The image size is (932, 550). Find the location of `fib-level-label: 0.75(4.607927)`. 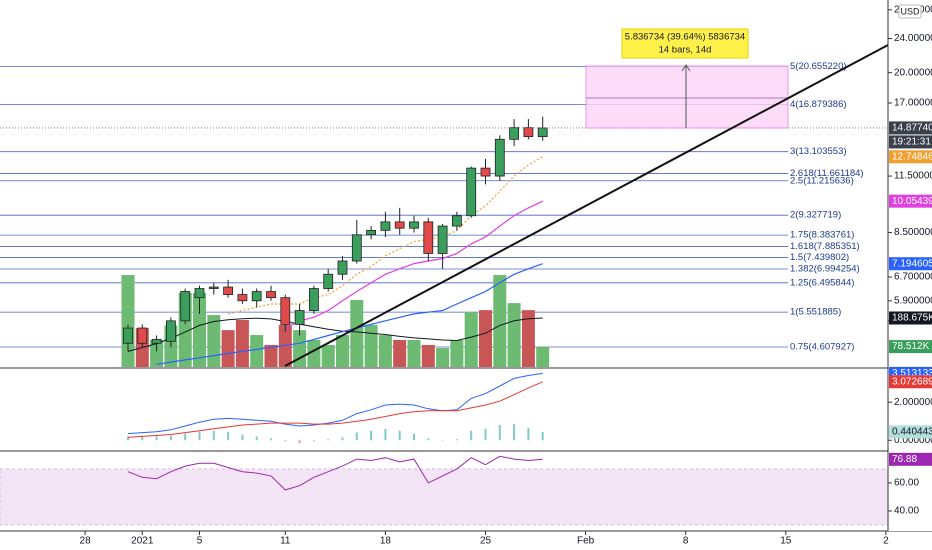

fib-level-label: 0.75(4.607927) is located at coordinates (822, 347).